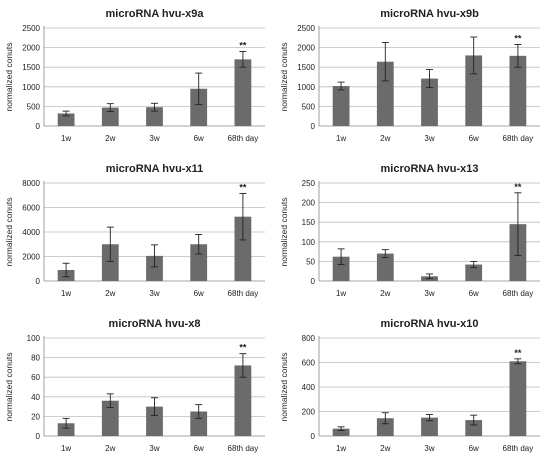 This screenshot has height=464, width=550. I want to click on chart-title: microRNA hvu-x9b, so click(429, 14).